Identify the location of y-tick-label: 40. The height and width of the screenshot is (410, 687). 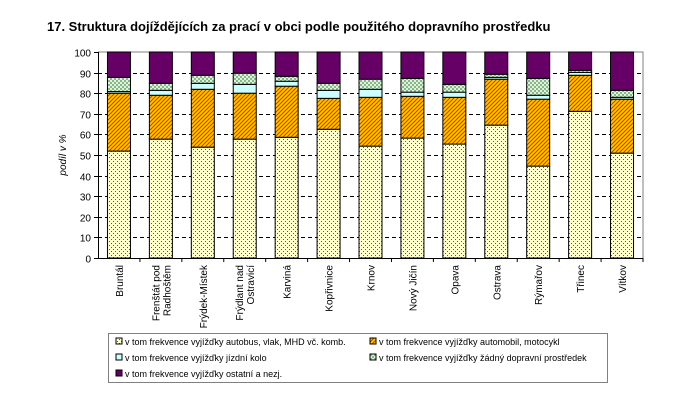
(86, 178).